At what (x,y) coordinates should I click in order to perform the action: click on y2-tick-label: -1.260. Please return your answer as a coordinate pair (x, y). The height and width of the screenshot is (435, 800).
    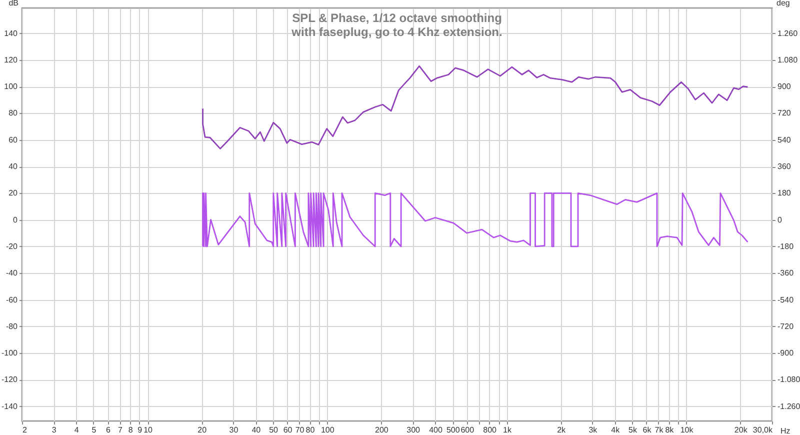
    Looking at the image, I should click on (789, 406).